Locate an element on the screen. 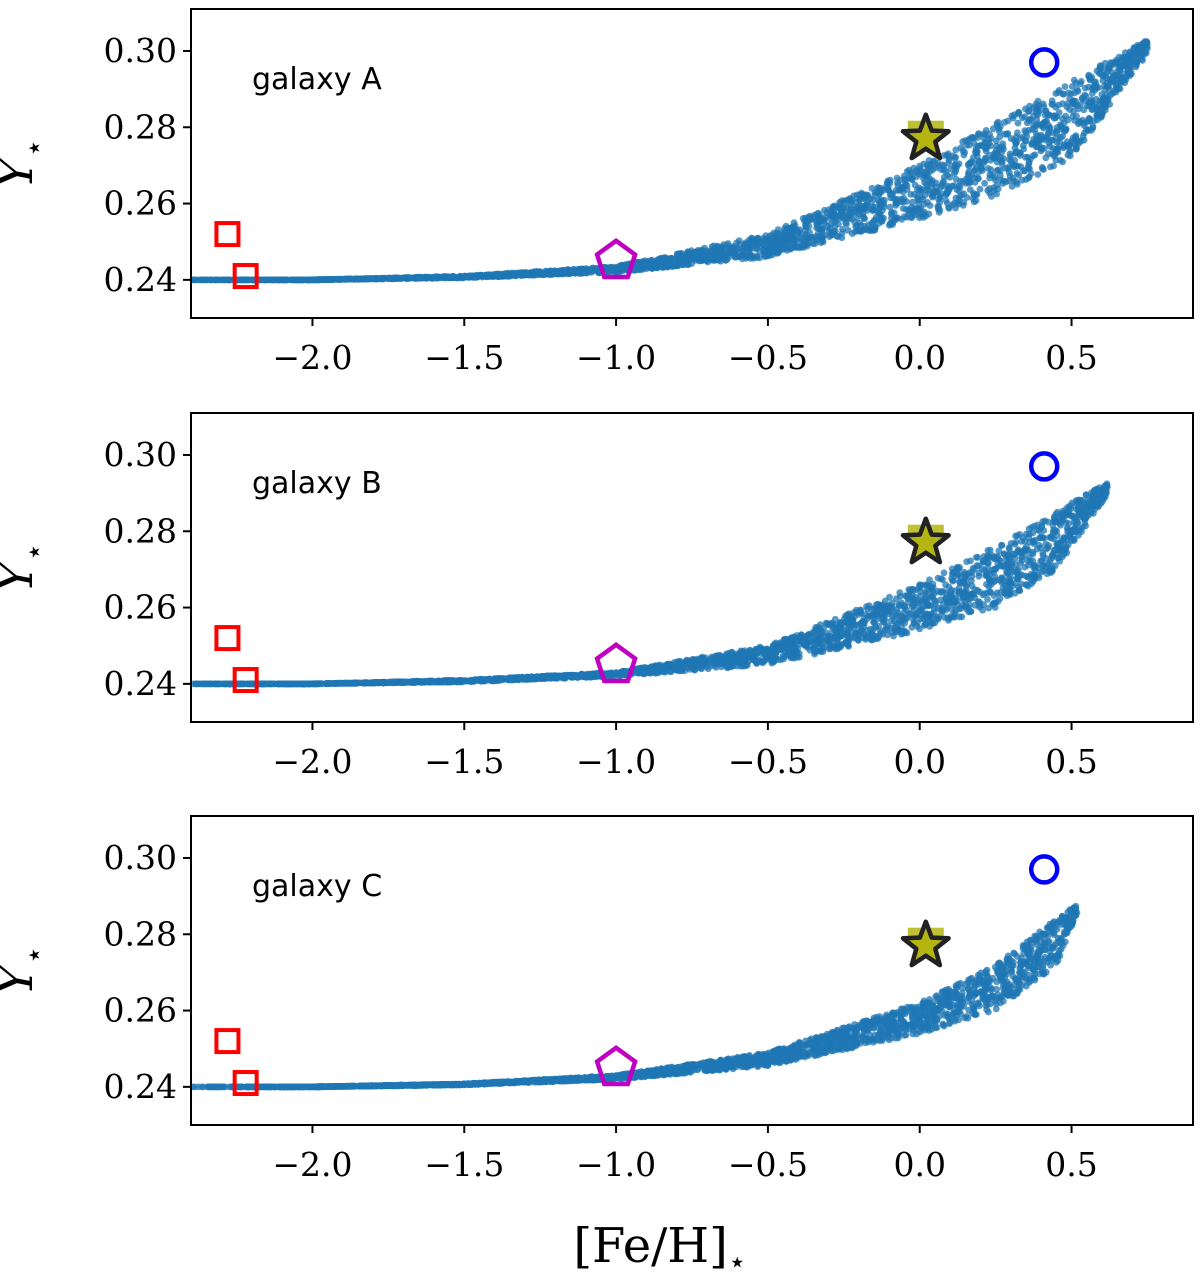 Image resolution: width=1200 pixels, height=1279 pixels. sun-star-marker is located at coordinates (925, 136).